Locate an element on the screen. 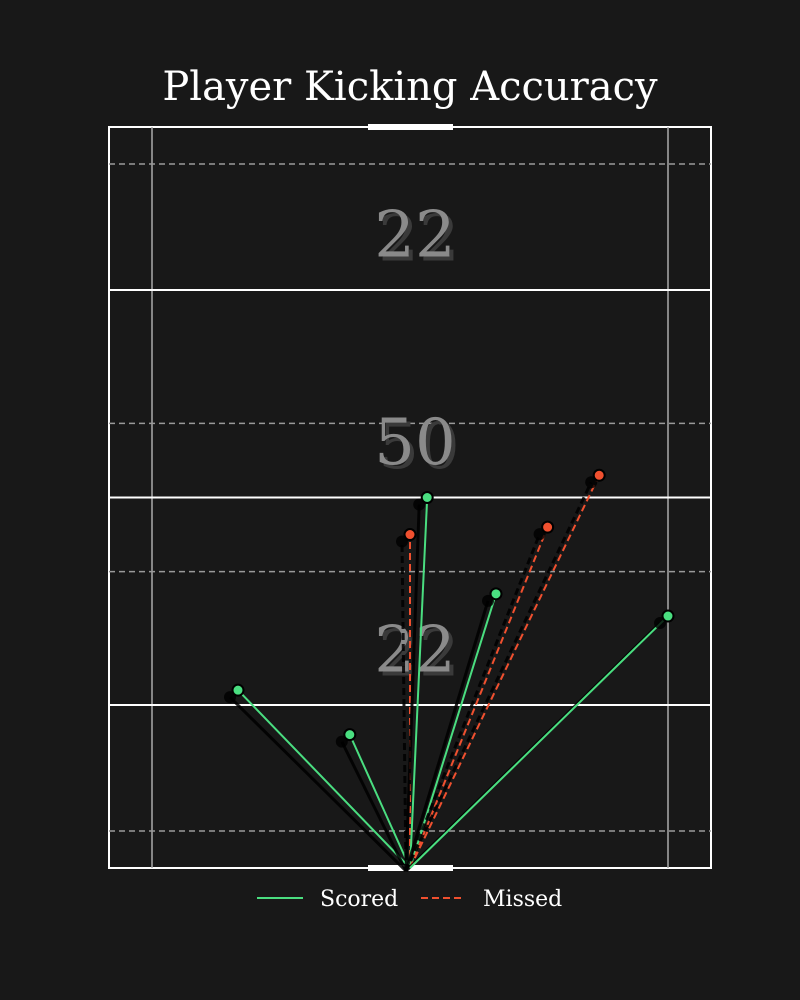 The image size is (800, 1000). zone-labels: 222250502222 is located at coordinates (416, 445).